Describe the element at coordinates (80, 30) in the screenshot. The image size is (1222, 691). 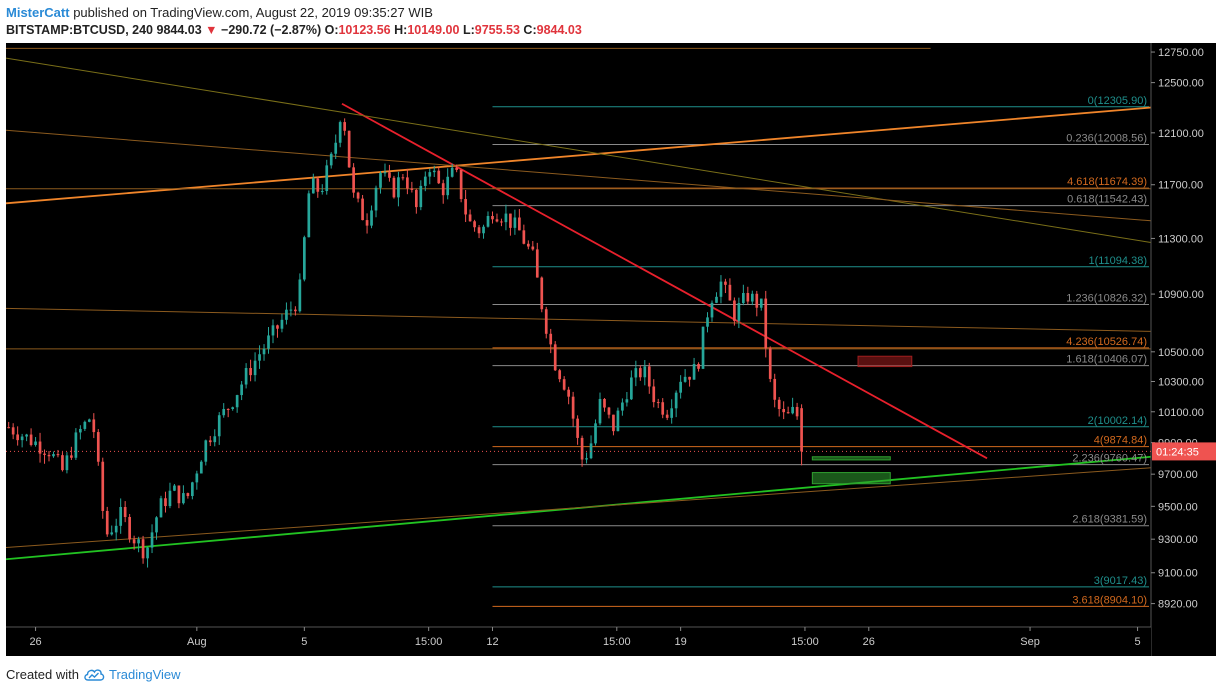
I see `symbol-label: BITSTAMP:BTCUSD, 240` at that location.